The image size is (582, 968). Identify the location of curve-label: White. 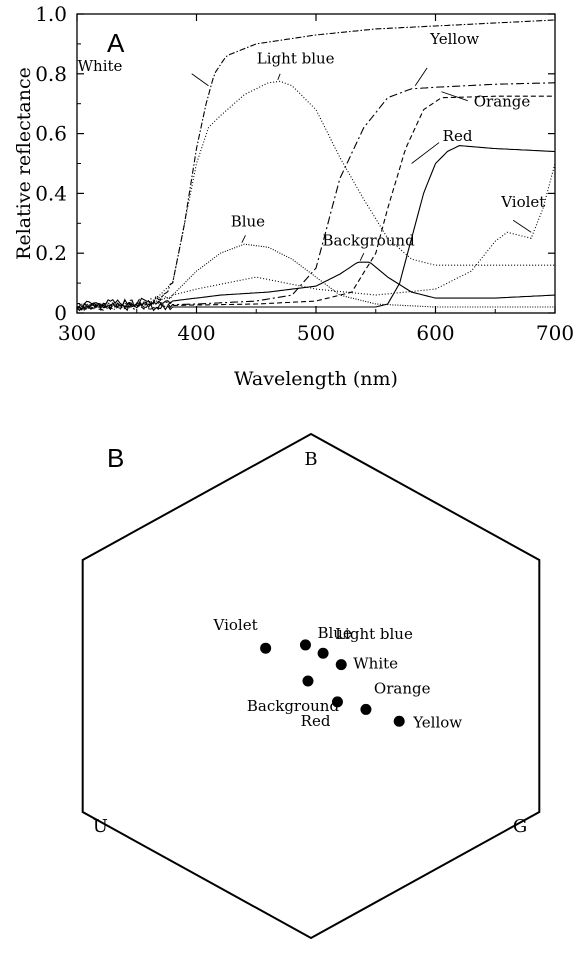
(100, 66).